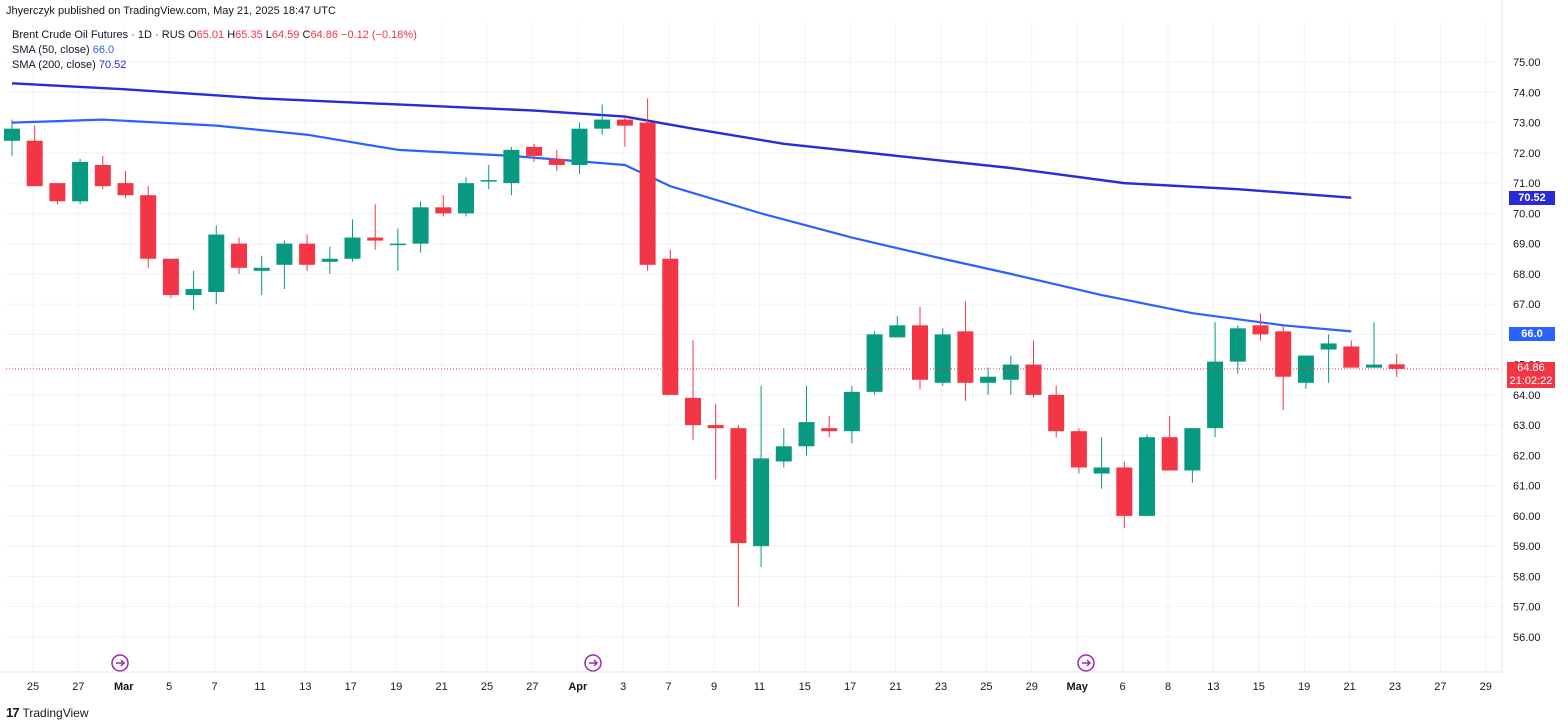 The width and height of the screenshot is (1568, 724). Describe the element at coordinates (1527, 577) in the screenshot. I see `y-tick-label: 58.00` at that location.